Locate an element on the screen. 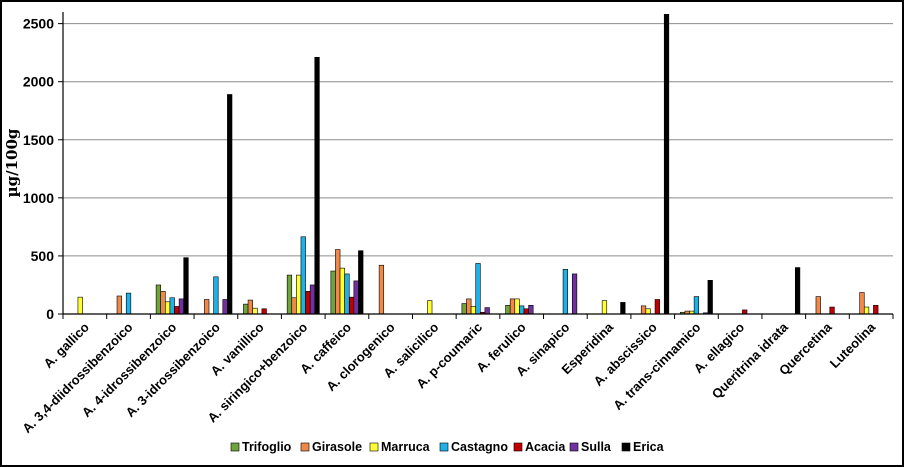  y-tick-label: 1500 is located at coordinates (38, 140).